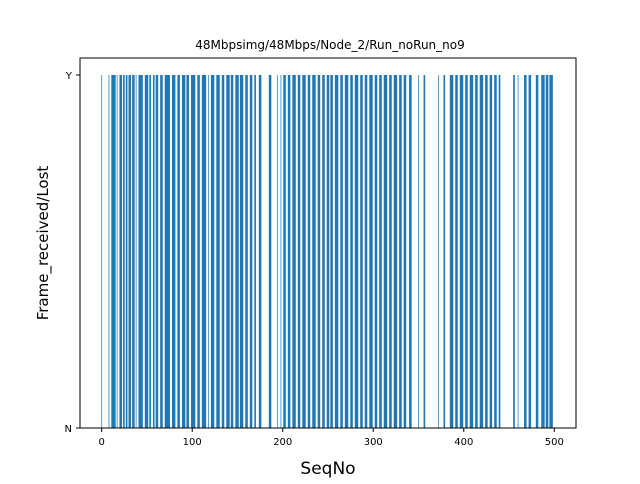 Image resolution: width=640 pixels, height=484 pixels. I want to click on x-tick-label: 300, so click(373, 442).